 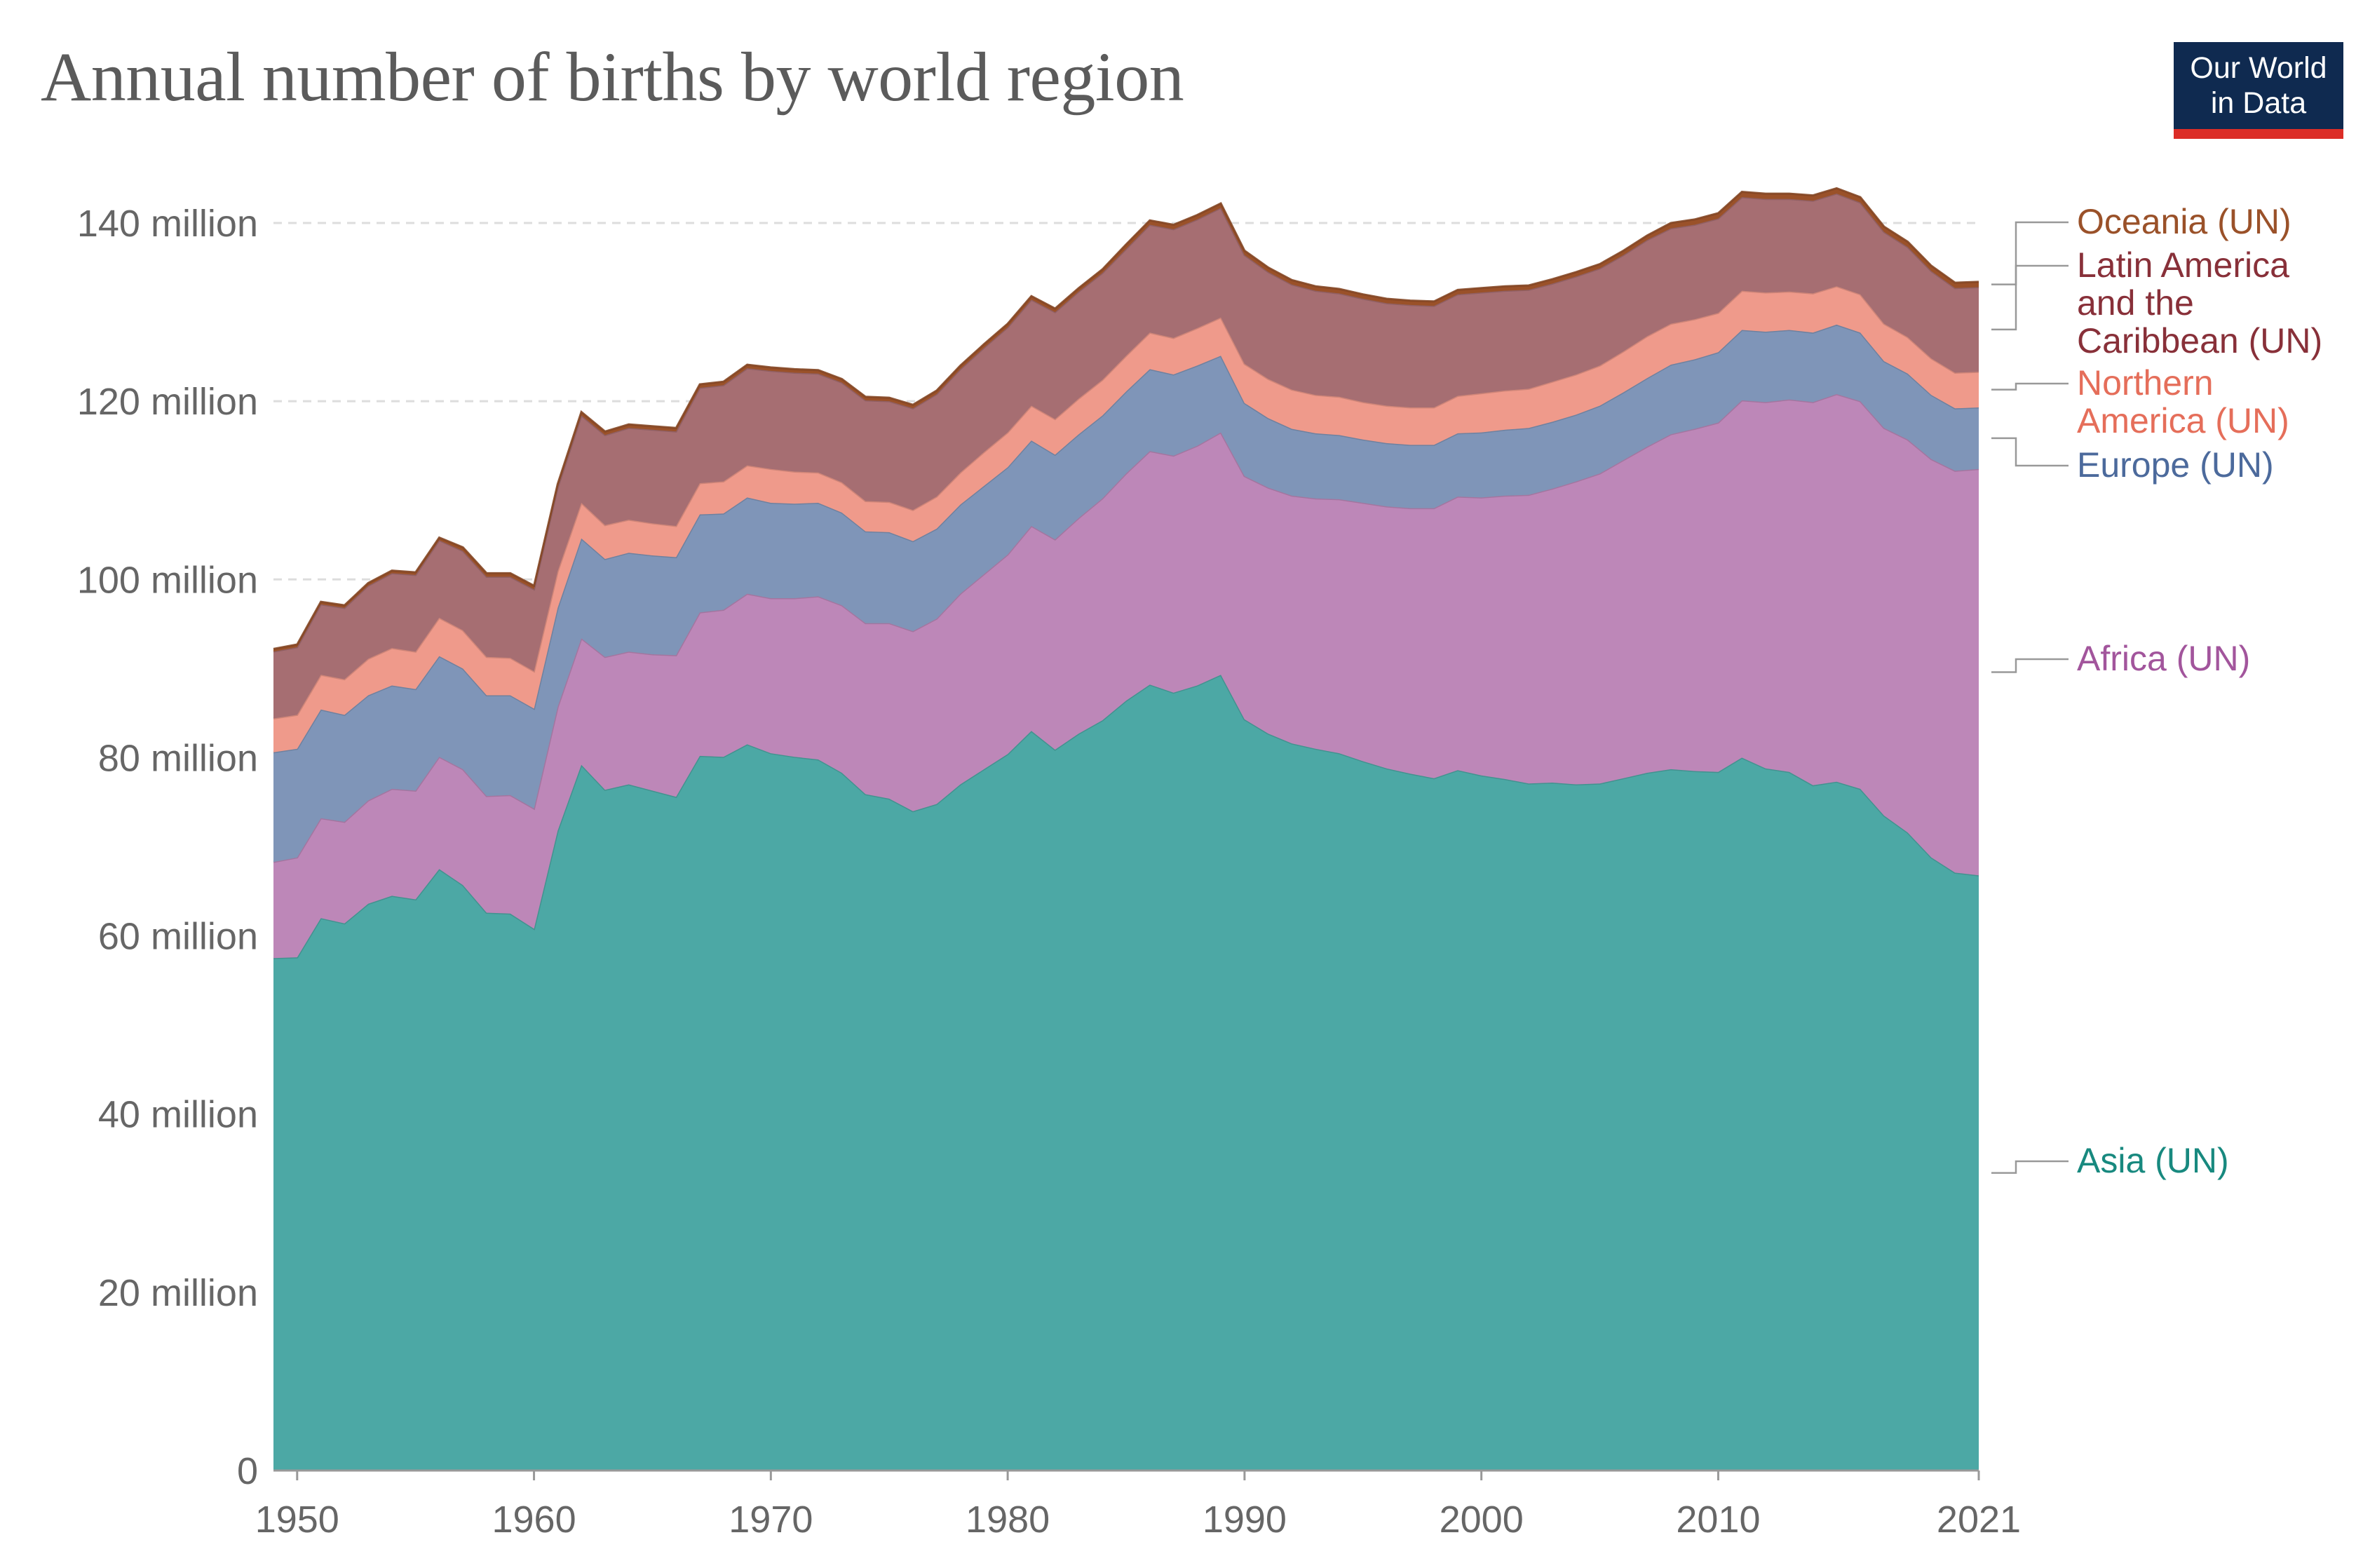 What do you see at coordinates (771, 1520) in the screenshot?
I see `x-tick-label: 1970` at bounding box center [771, 1520].